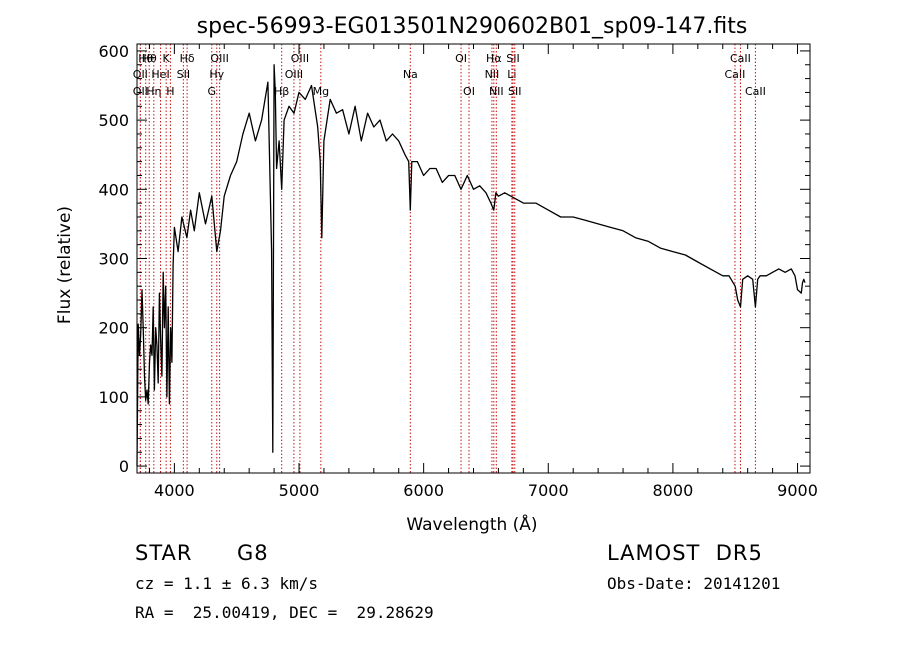 The height and width of the screenshot is (649, 900). Describe the element at coordinates (160, 74) in the screenshot. I see `marker-label: HeI` at that location.